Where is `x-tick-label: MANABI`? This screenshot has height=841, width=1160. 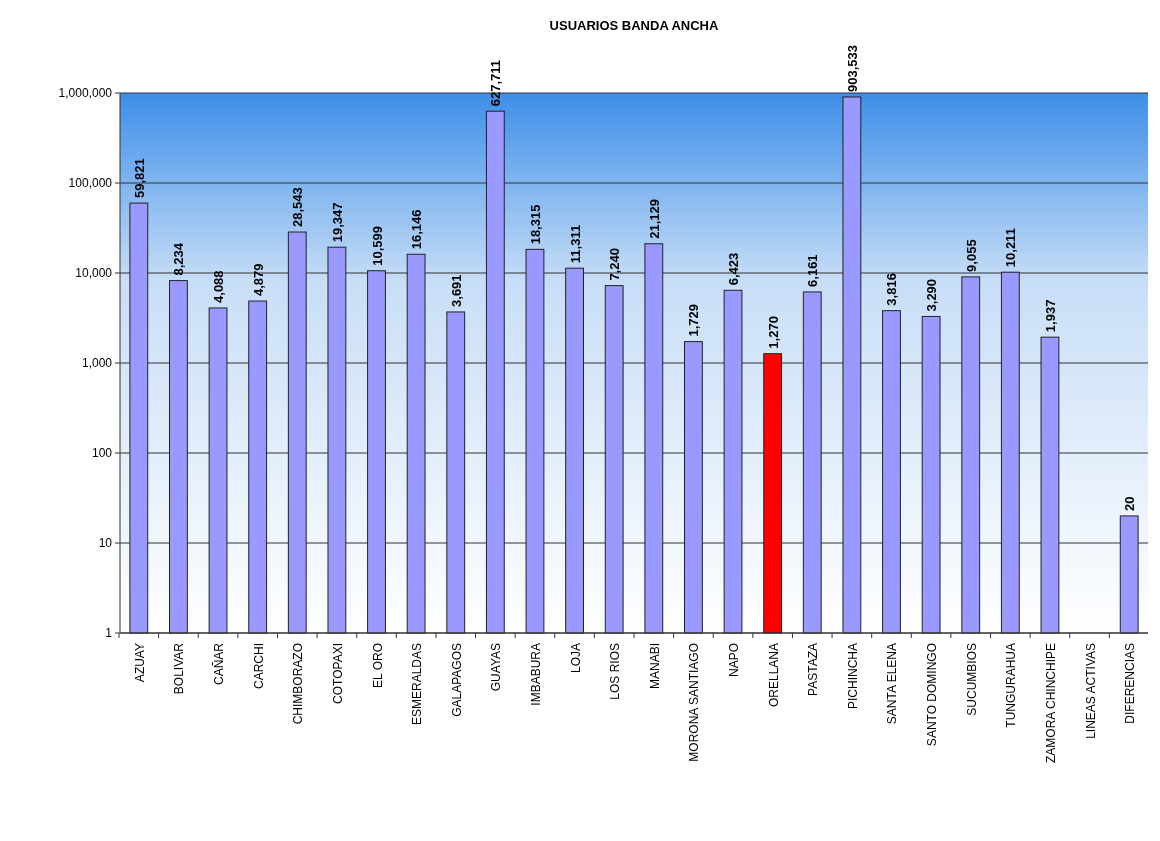
x-tick-label: MANABI is located at coordinates (654, 666).